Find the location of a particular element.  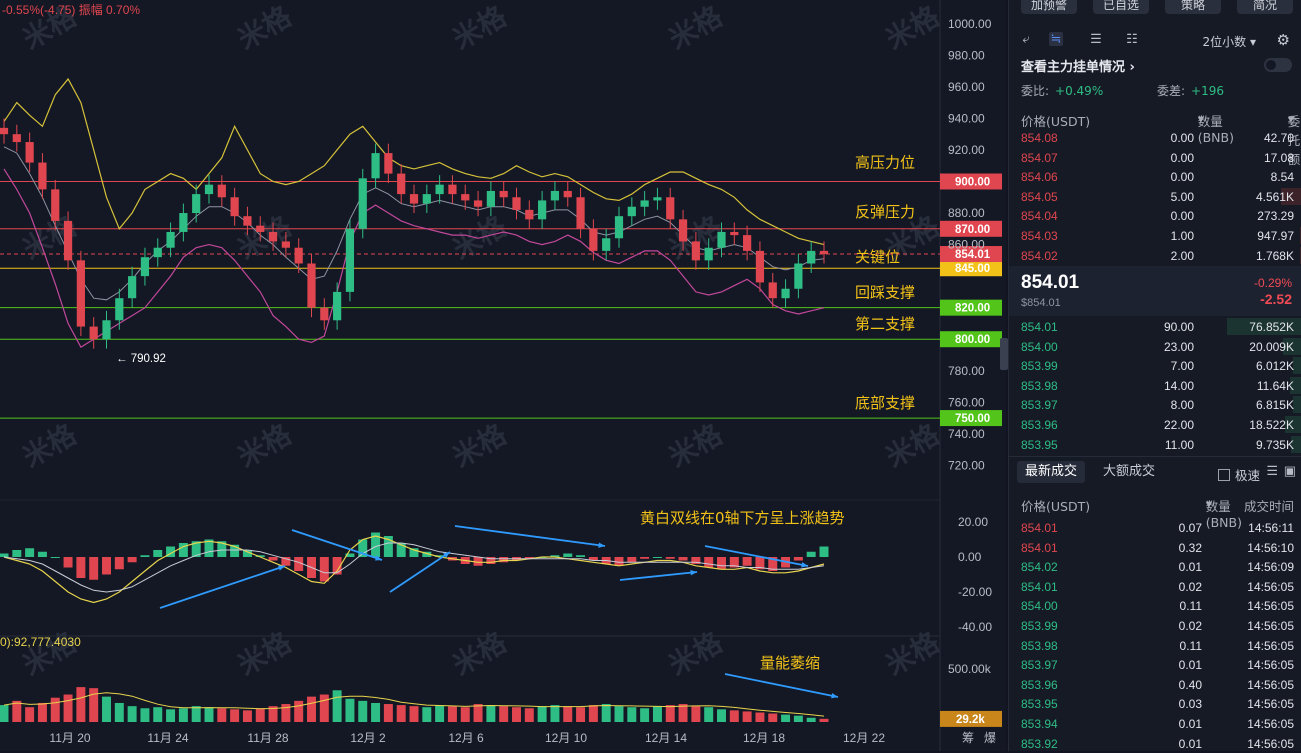

ask-row: 854.08 0.00 42.70 is located at coordinates (1155, 138).